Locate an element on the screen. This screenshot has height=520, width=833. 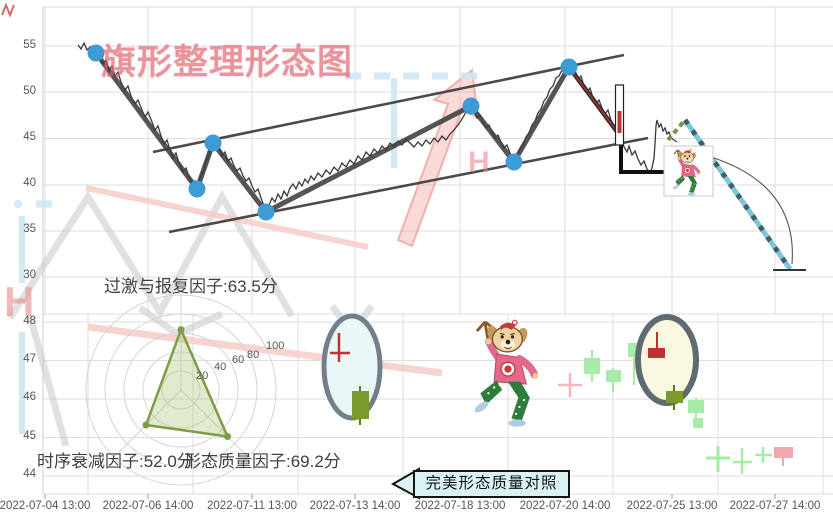
y-tick-46: 46 is located at coordinates (29, 397).